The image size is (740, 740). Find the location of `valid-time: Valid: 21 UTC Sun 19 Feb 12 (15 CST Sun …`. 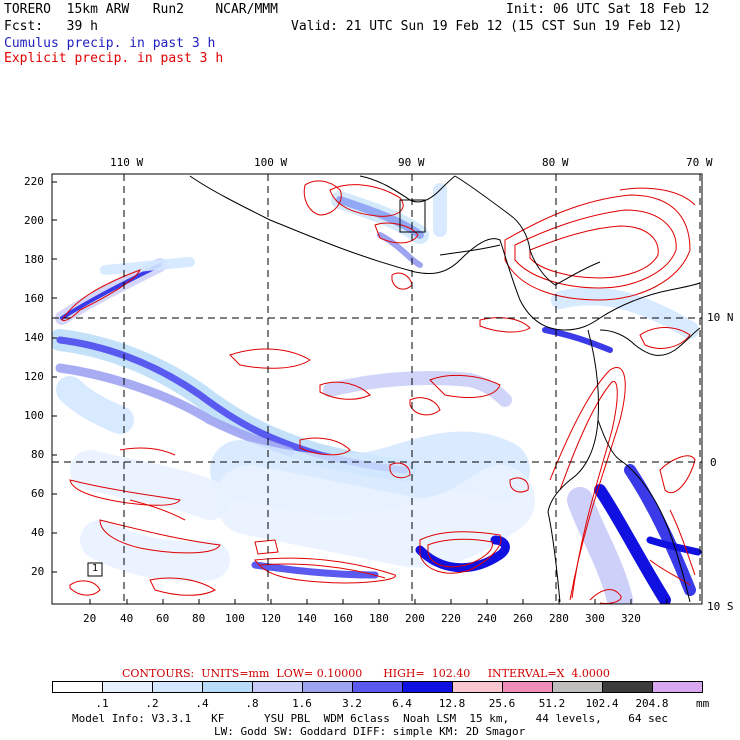

valid-time: Valid: 21 UTC Sun 19 Feb 12 (15 CST Sun … is located at coordinates (487, 26).